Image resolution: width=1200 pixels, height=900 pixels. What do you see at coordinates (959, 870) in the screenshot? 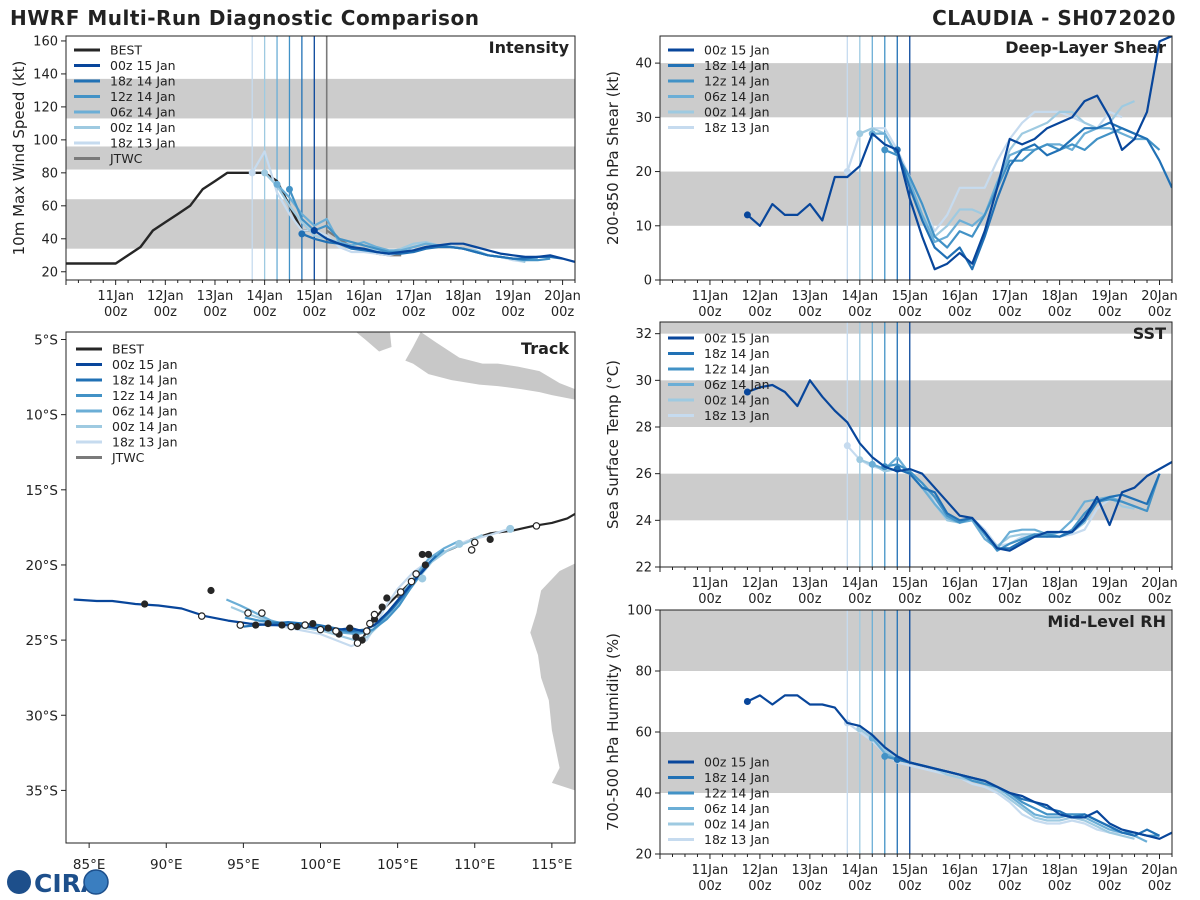
I see `x-tick-label-day: 16Jan` at bounding box center [959, 870].